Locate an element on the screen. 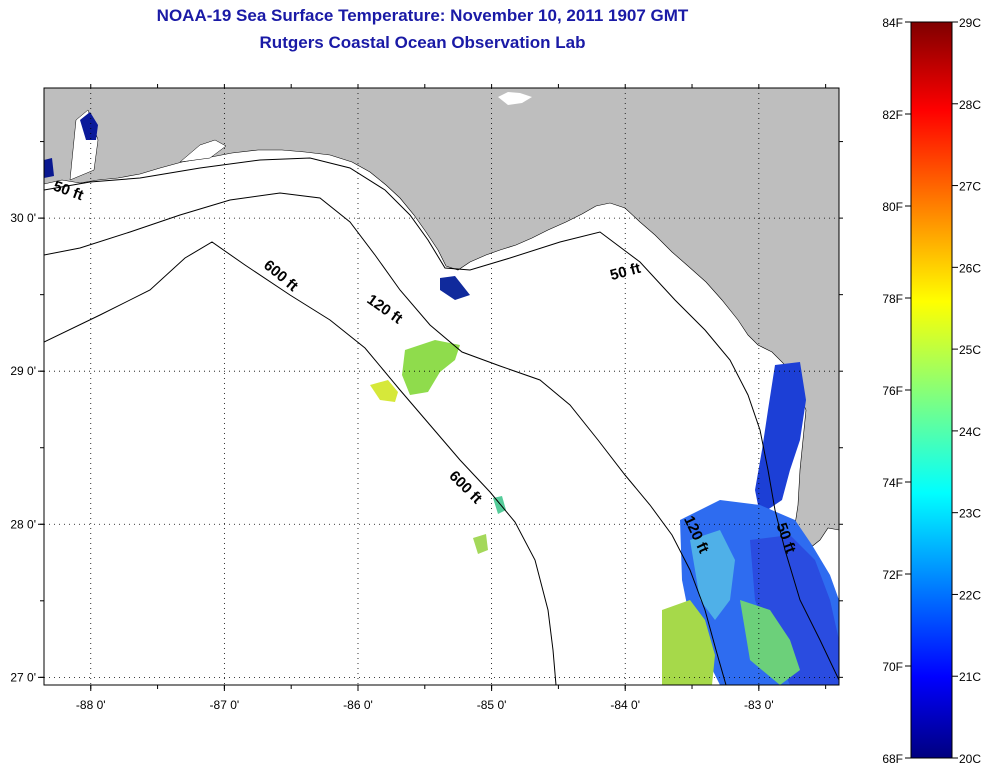 This screenshot has width=992, height=770. colorbar-c-label: 21C is located at coordinates (970, 677).